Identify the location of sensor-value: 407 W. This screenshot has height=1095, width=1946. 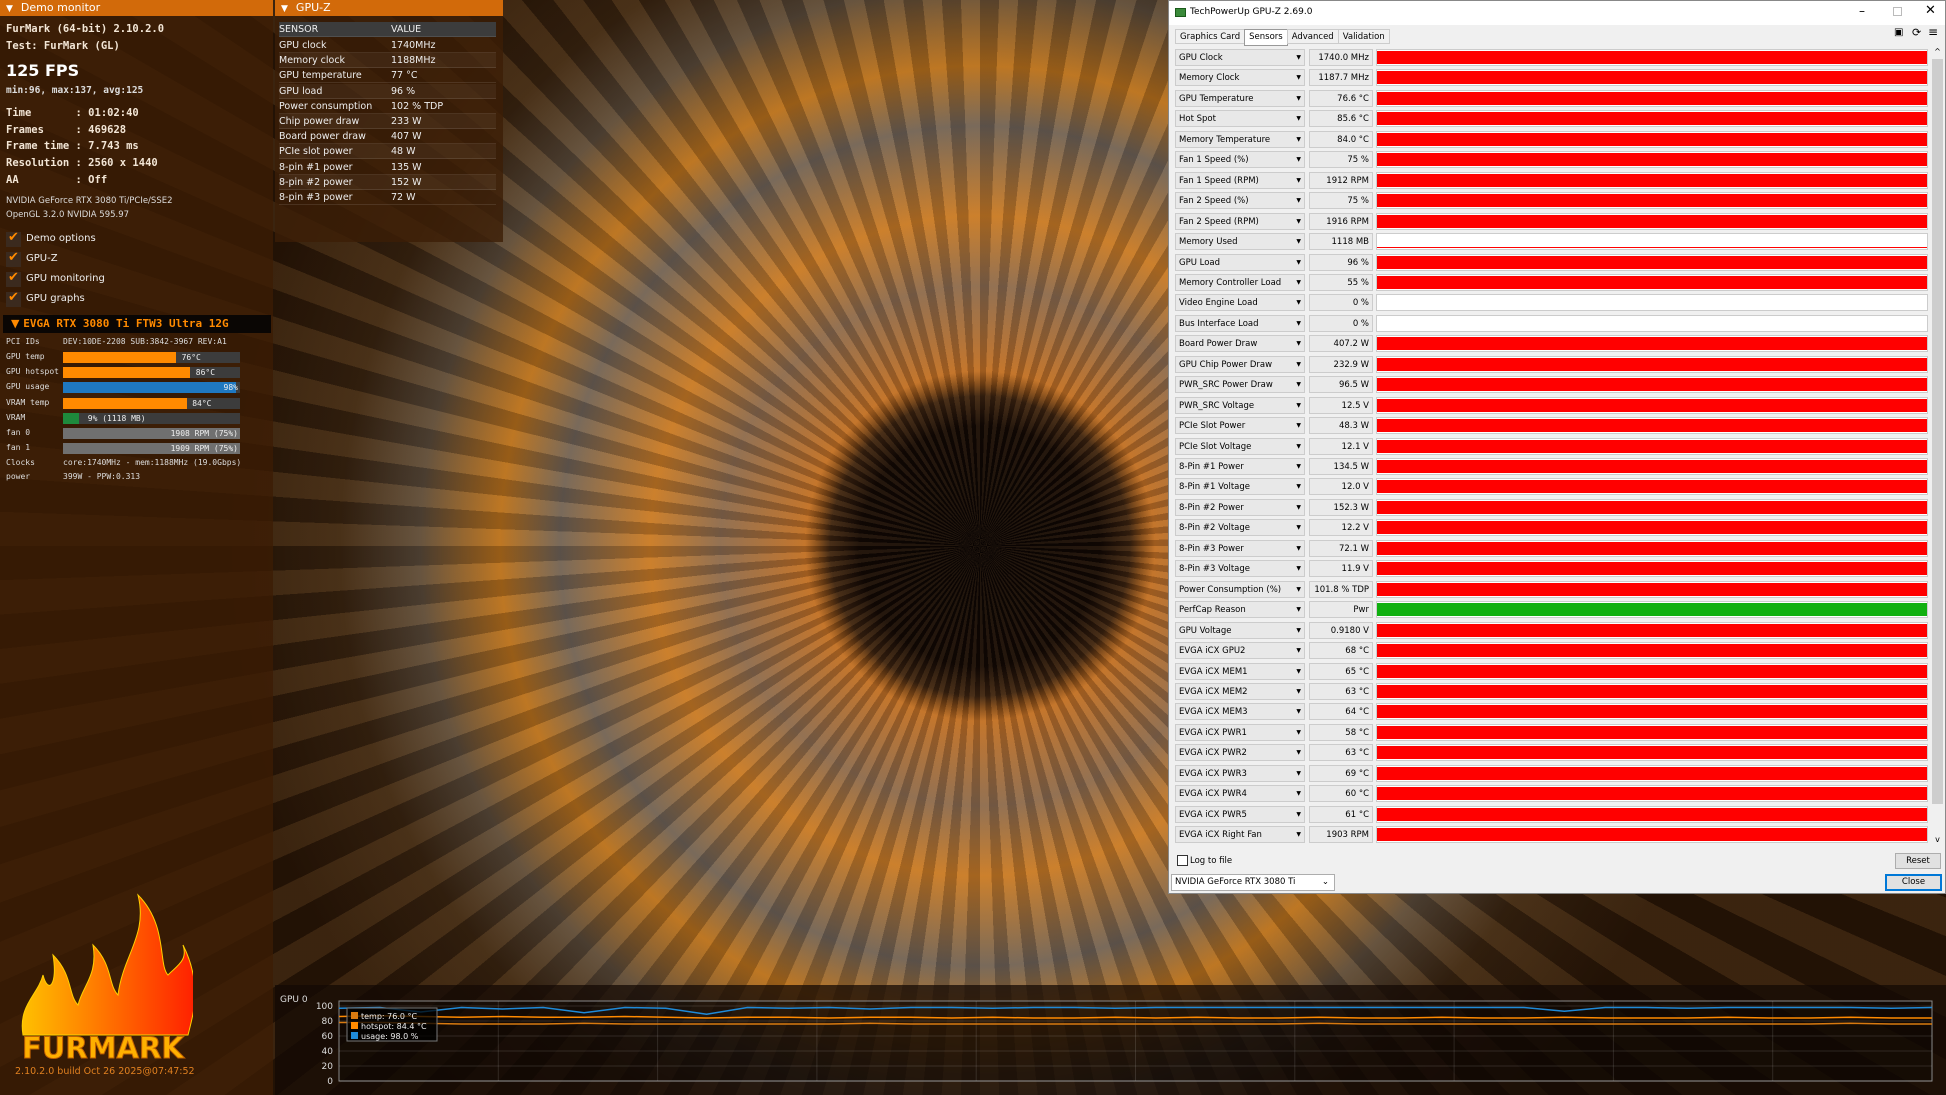
(406, 137).